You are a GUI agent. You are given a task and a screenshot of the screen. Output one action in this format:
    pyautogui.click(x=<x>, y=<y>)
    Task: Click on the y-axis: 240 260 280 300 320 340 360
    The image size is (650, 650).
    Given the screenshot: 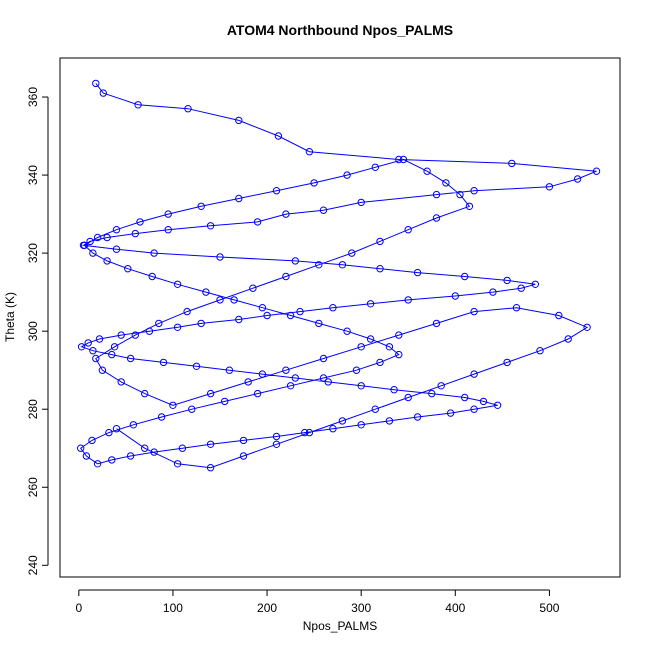 What is the action you would take?
    pyautogui.click(x=37, y=331)
    